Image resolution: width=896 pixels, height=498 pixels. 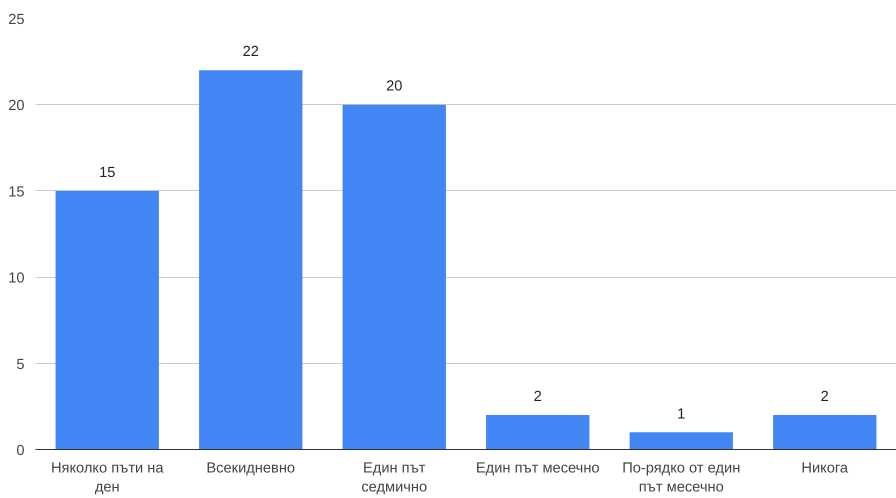 I want to click on data-label: 15, so click(x=107, y=172).